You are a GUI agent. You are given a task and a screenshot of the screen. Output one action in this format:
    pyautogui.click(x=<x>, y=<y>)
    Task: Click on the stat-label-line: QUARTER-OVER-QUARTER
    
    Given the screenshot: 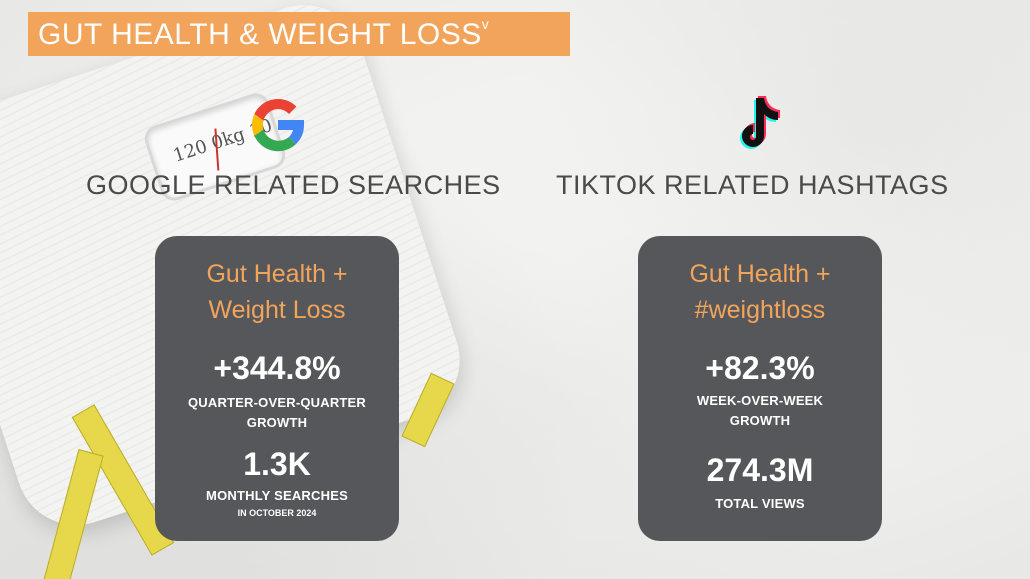 What is the action you would take?
    pyautogui.click(x=277, y=402)
    